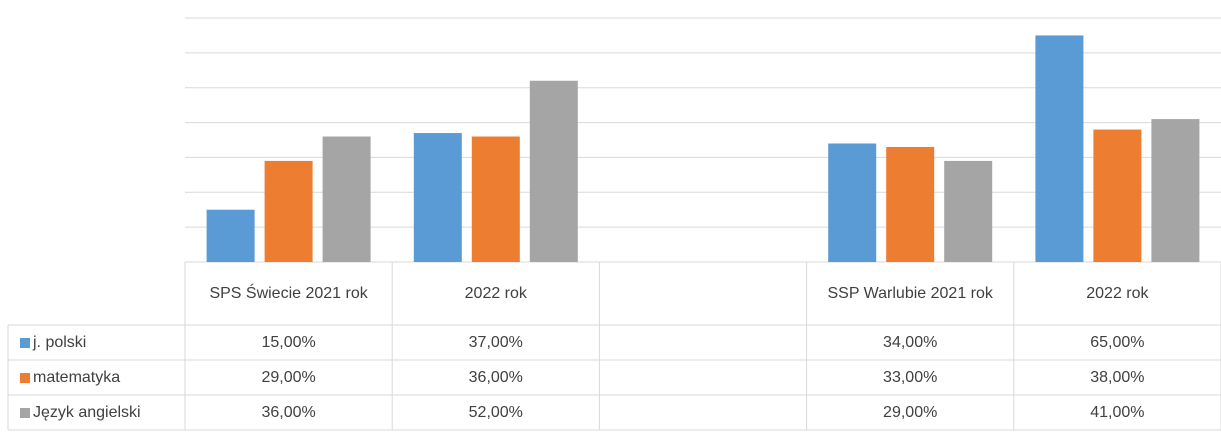  I want to click on legend-entry: Język angielski, so click(96, 412).